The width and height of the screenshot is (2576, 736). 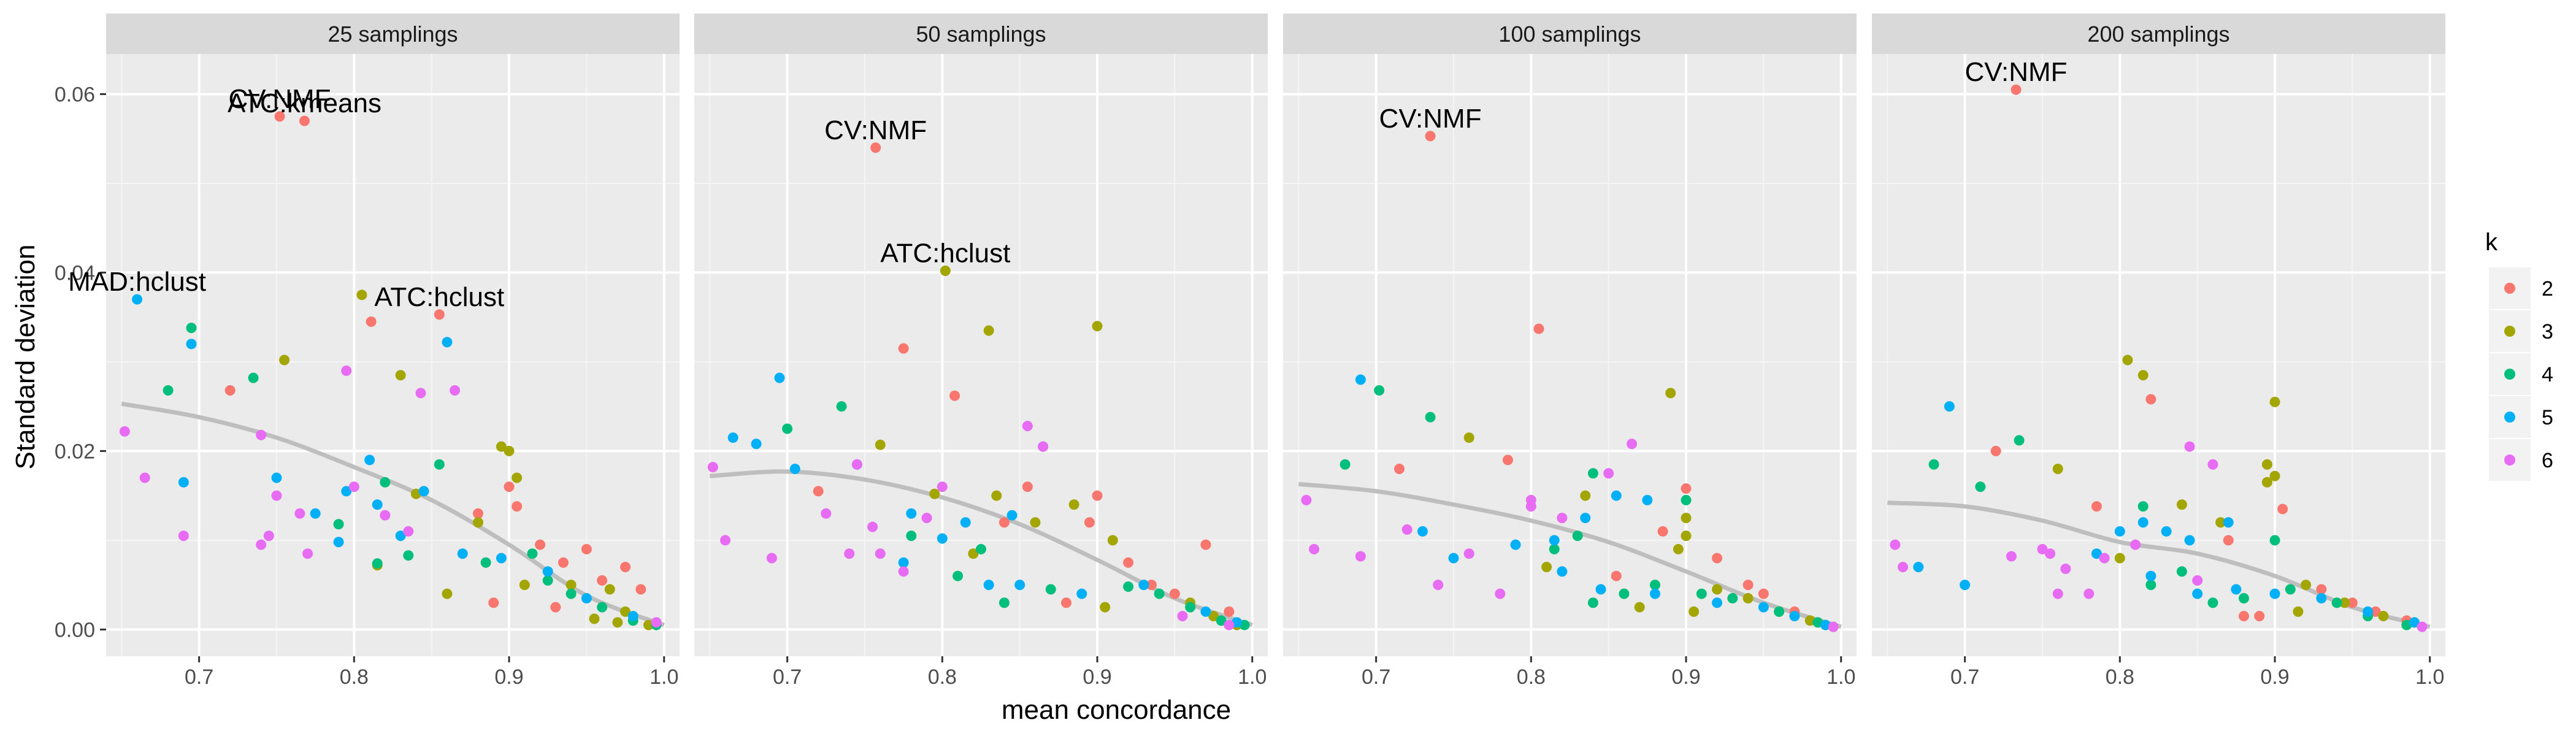 What do you see at coordinates (945, 254) in the screenshot?
I see `point-annotation: ATC:hclust` at bounding box center [945, 254].